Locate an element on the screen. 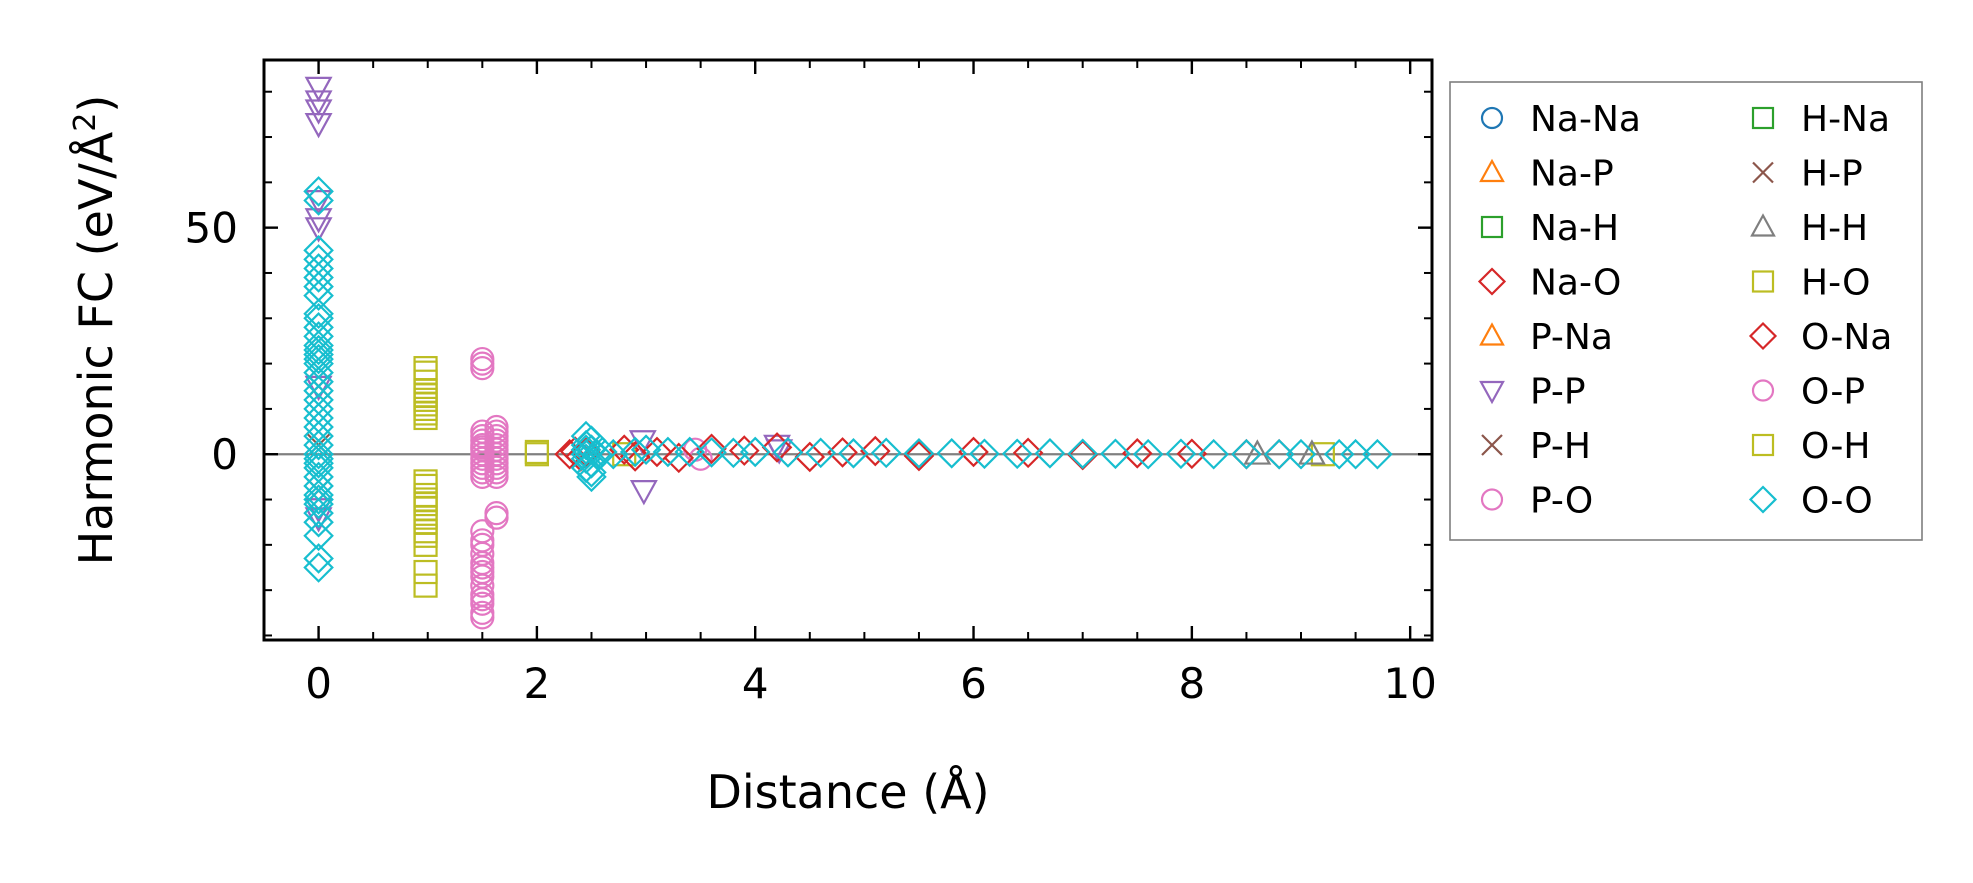  x-axis-label: Distance (Å) is located at coordinates (847, 792).